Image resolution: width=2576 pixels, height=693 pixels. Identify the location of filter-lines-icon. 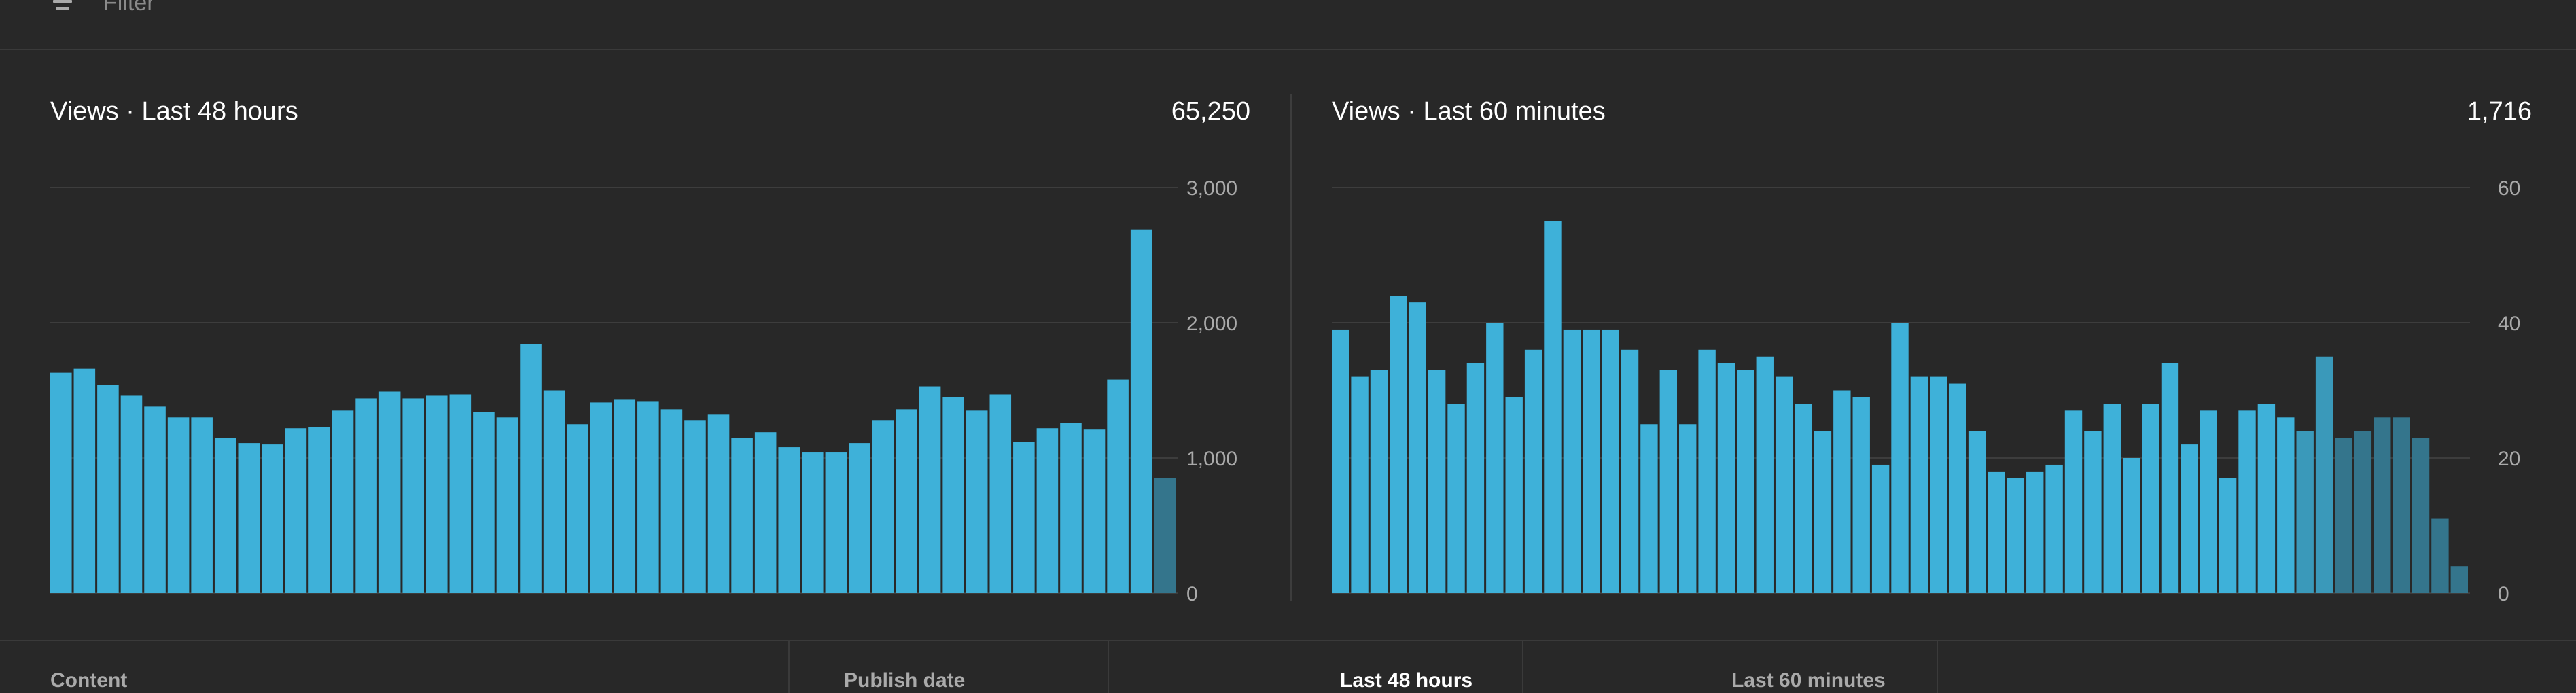
(61, 7).